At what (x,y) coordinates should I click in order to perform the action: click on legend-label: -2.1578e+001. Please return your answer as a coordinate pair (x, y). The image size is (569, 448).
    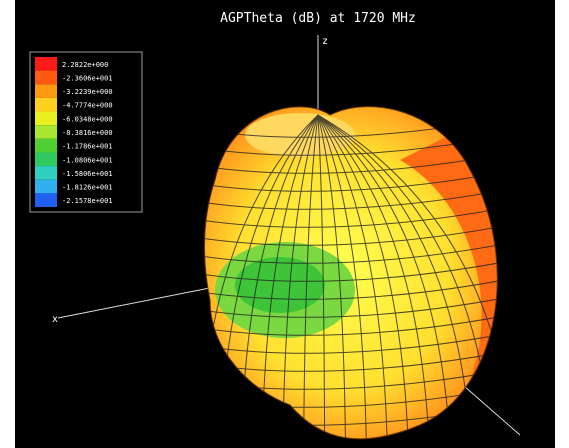
    Looking at the image, I should click on (87, 201).